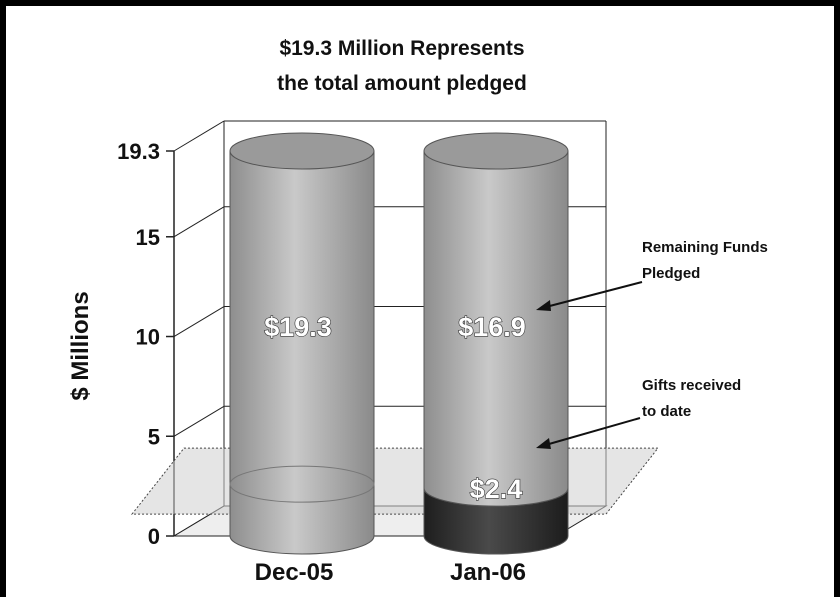 The width and height of the screenshot is (840, 597). What do you see at coordinates (154, 436) in the screenshot?
I see `y-tick-label: 5` at bounding box center [154, 436].